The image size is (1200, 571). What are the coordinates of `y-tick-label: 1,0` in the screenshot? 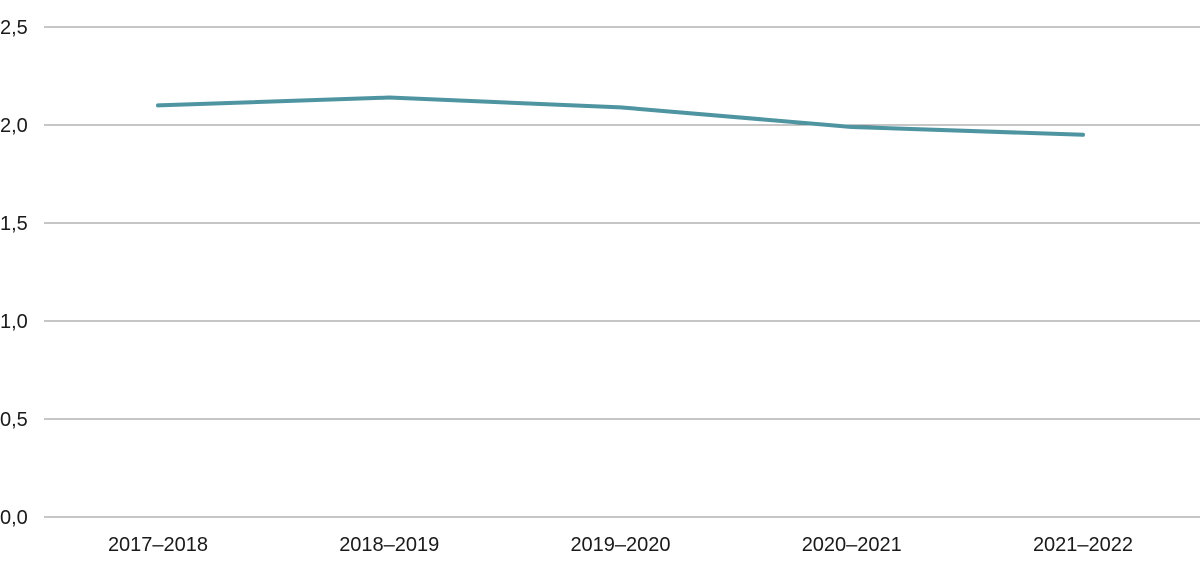 It's located at (14, 322).